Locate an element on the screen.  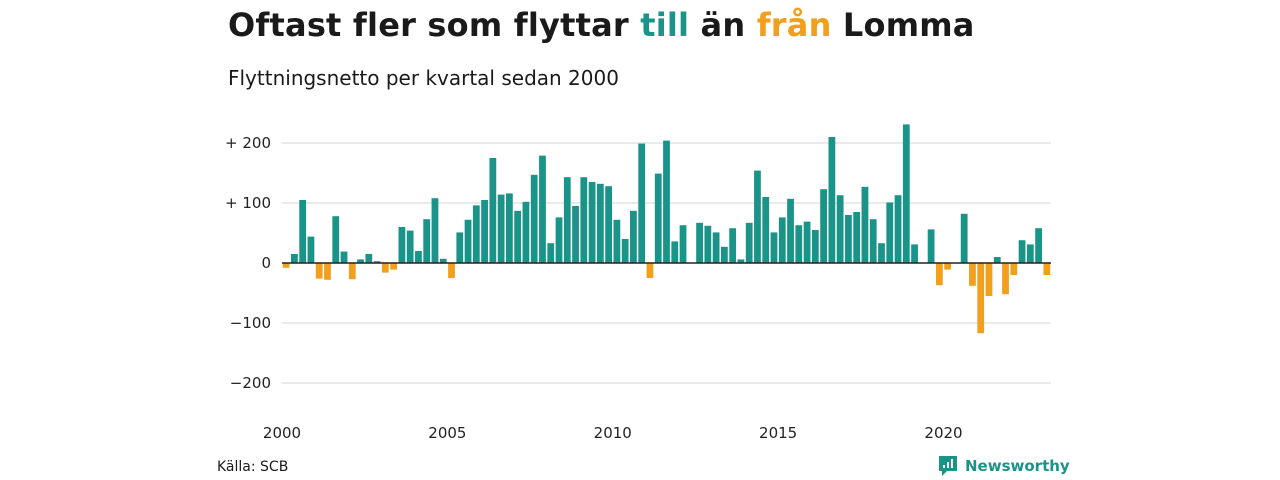
bar-2006-k4 is located at coordinates (509, 228).